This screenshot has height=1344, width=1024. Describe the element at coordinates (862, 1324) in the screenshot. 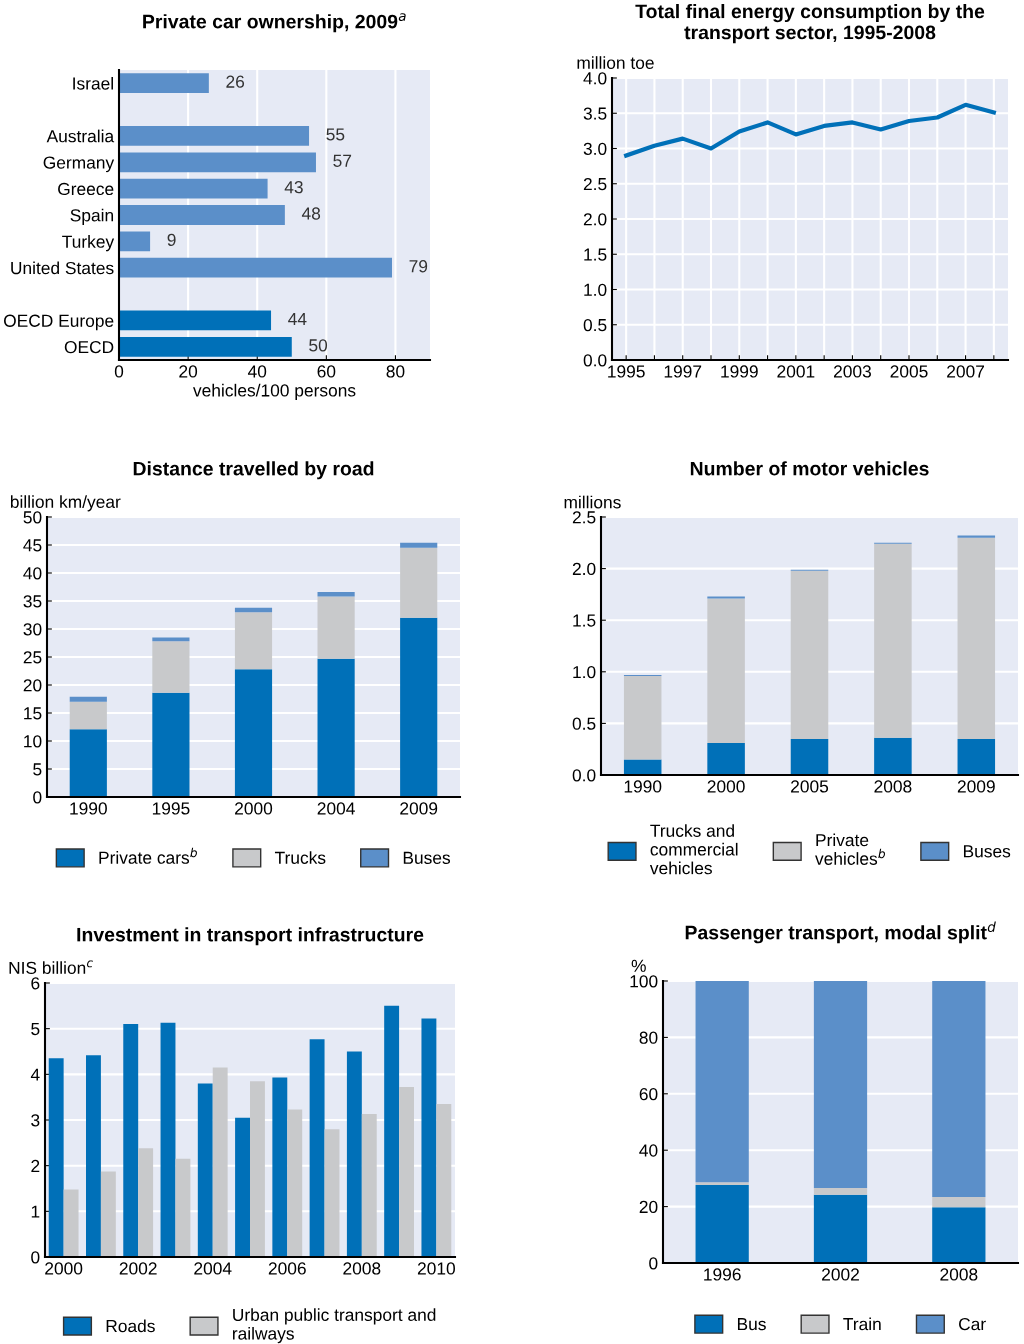

I see `legend-label: Train` at that location.